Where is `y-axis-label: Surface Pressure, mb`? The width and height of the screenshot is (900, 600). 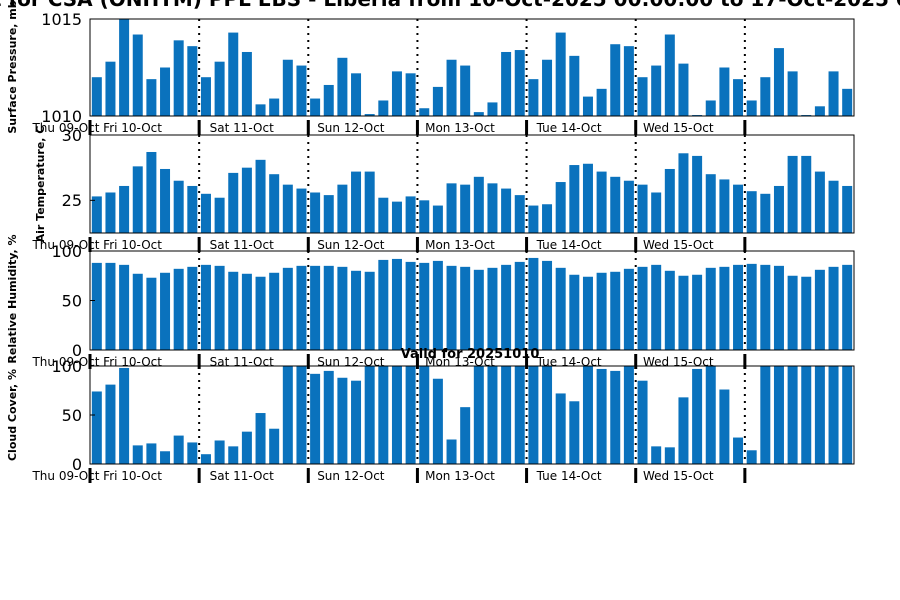
y-axis-label: Surface Pressure, mb is located at coordinates (12, 66).